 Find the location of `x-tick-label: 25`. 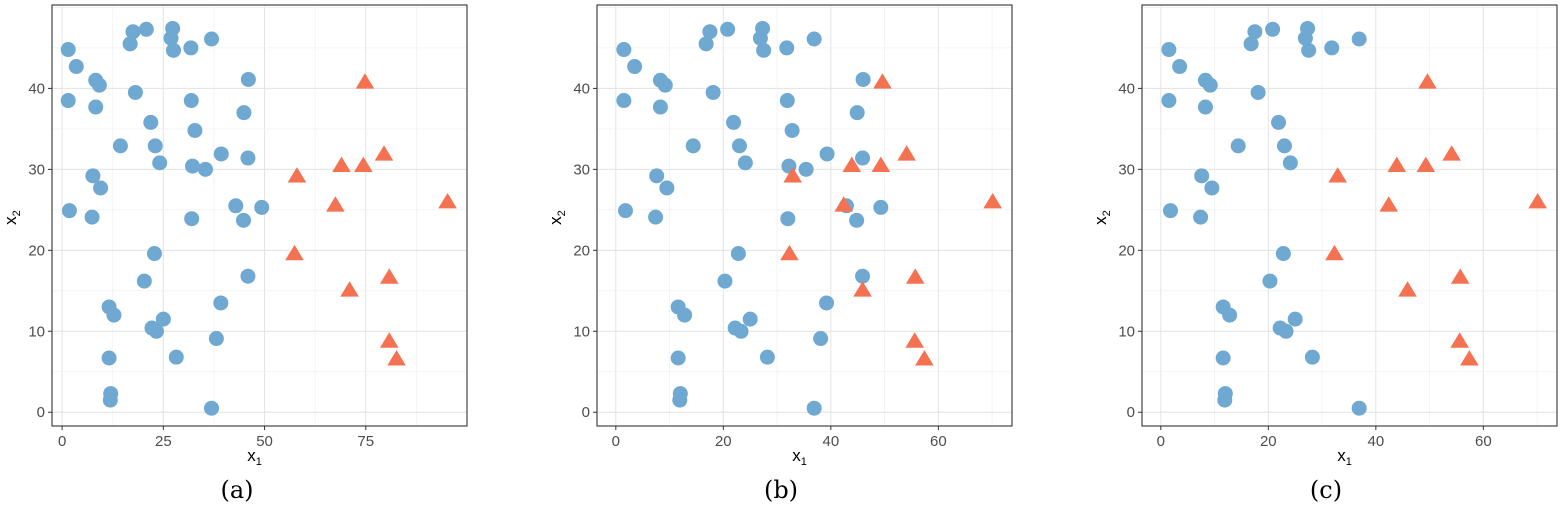

x-tick-label: 25 is located at coordinates (163, 441).